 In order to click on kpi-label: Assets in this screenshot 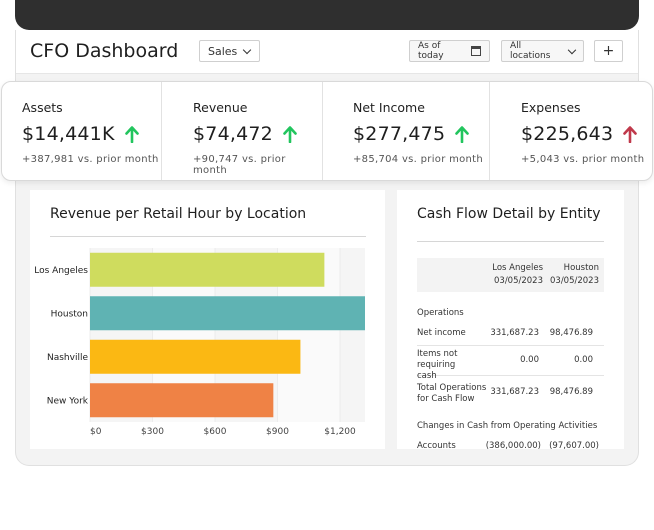, I will do `click(42, 107)`.